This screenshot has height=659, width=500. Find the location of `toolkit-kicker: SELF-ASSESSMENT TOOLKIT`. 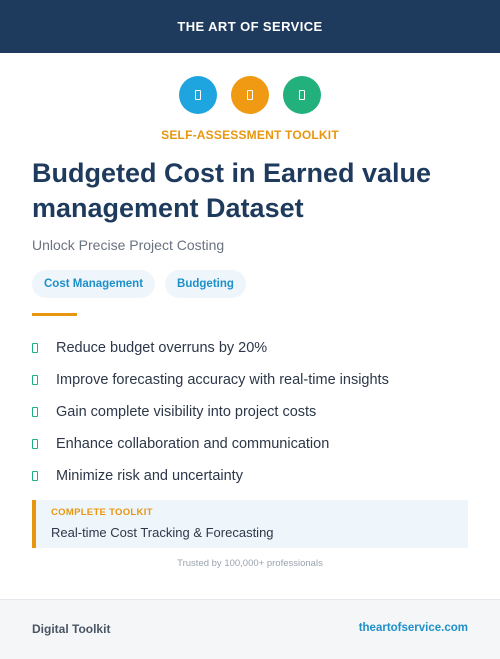

toolkit-kicker: SELF-ASSESSMENT TOOLKIT is located at coordinates (250, 135).